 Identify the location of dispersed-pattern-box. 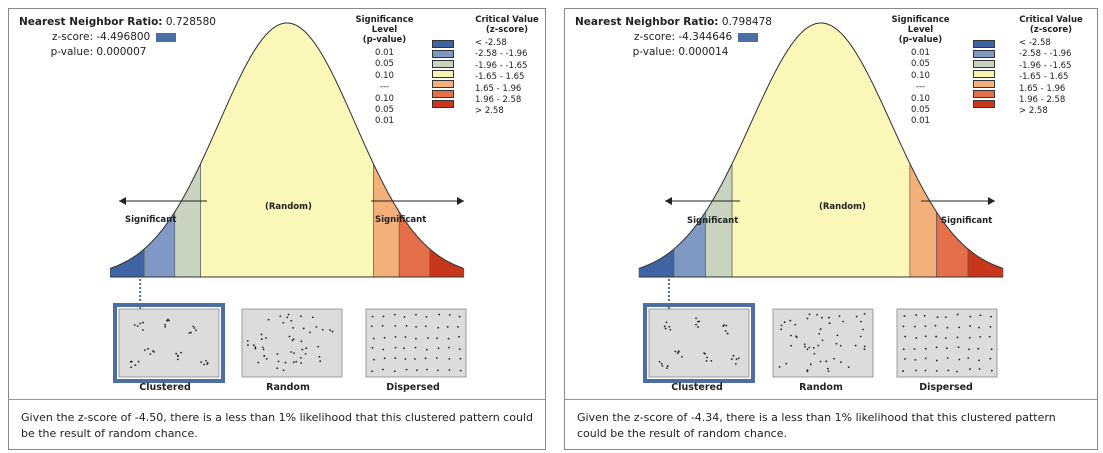
(947, 343).